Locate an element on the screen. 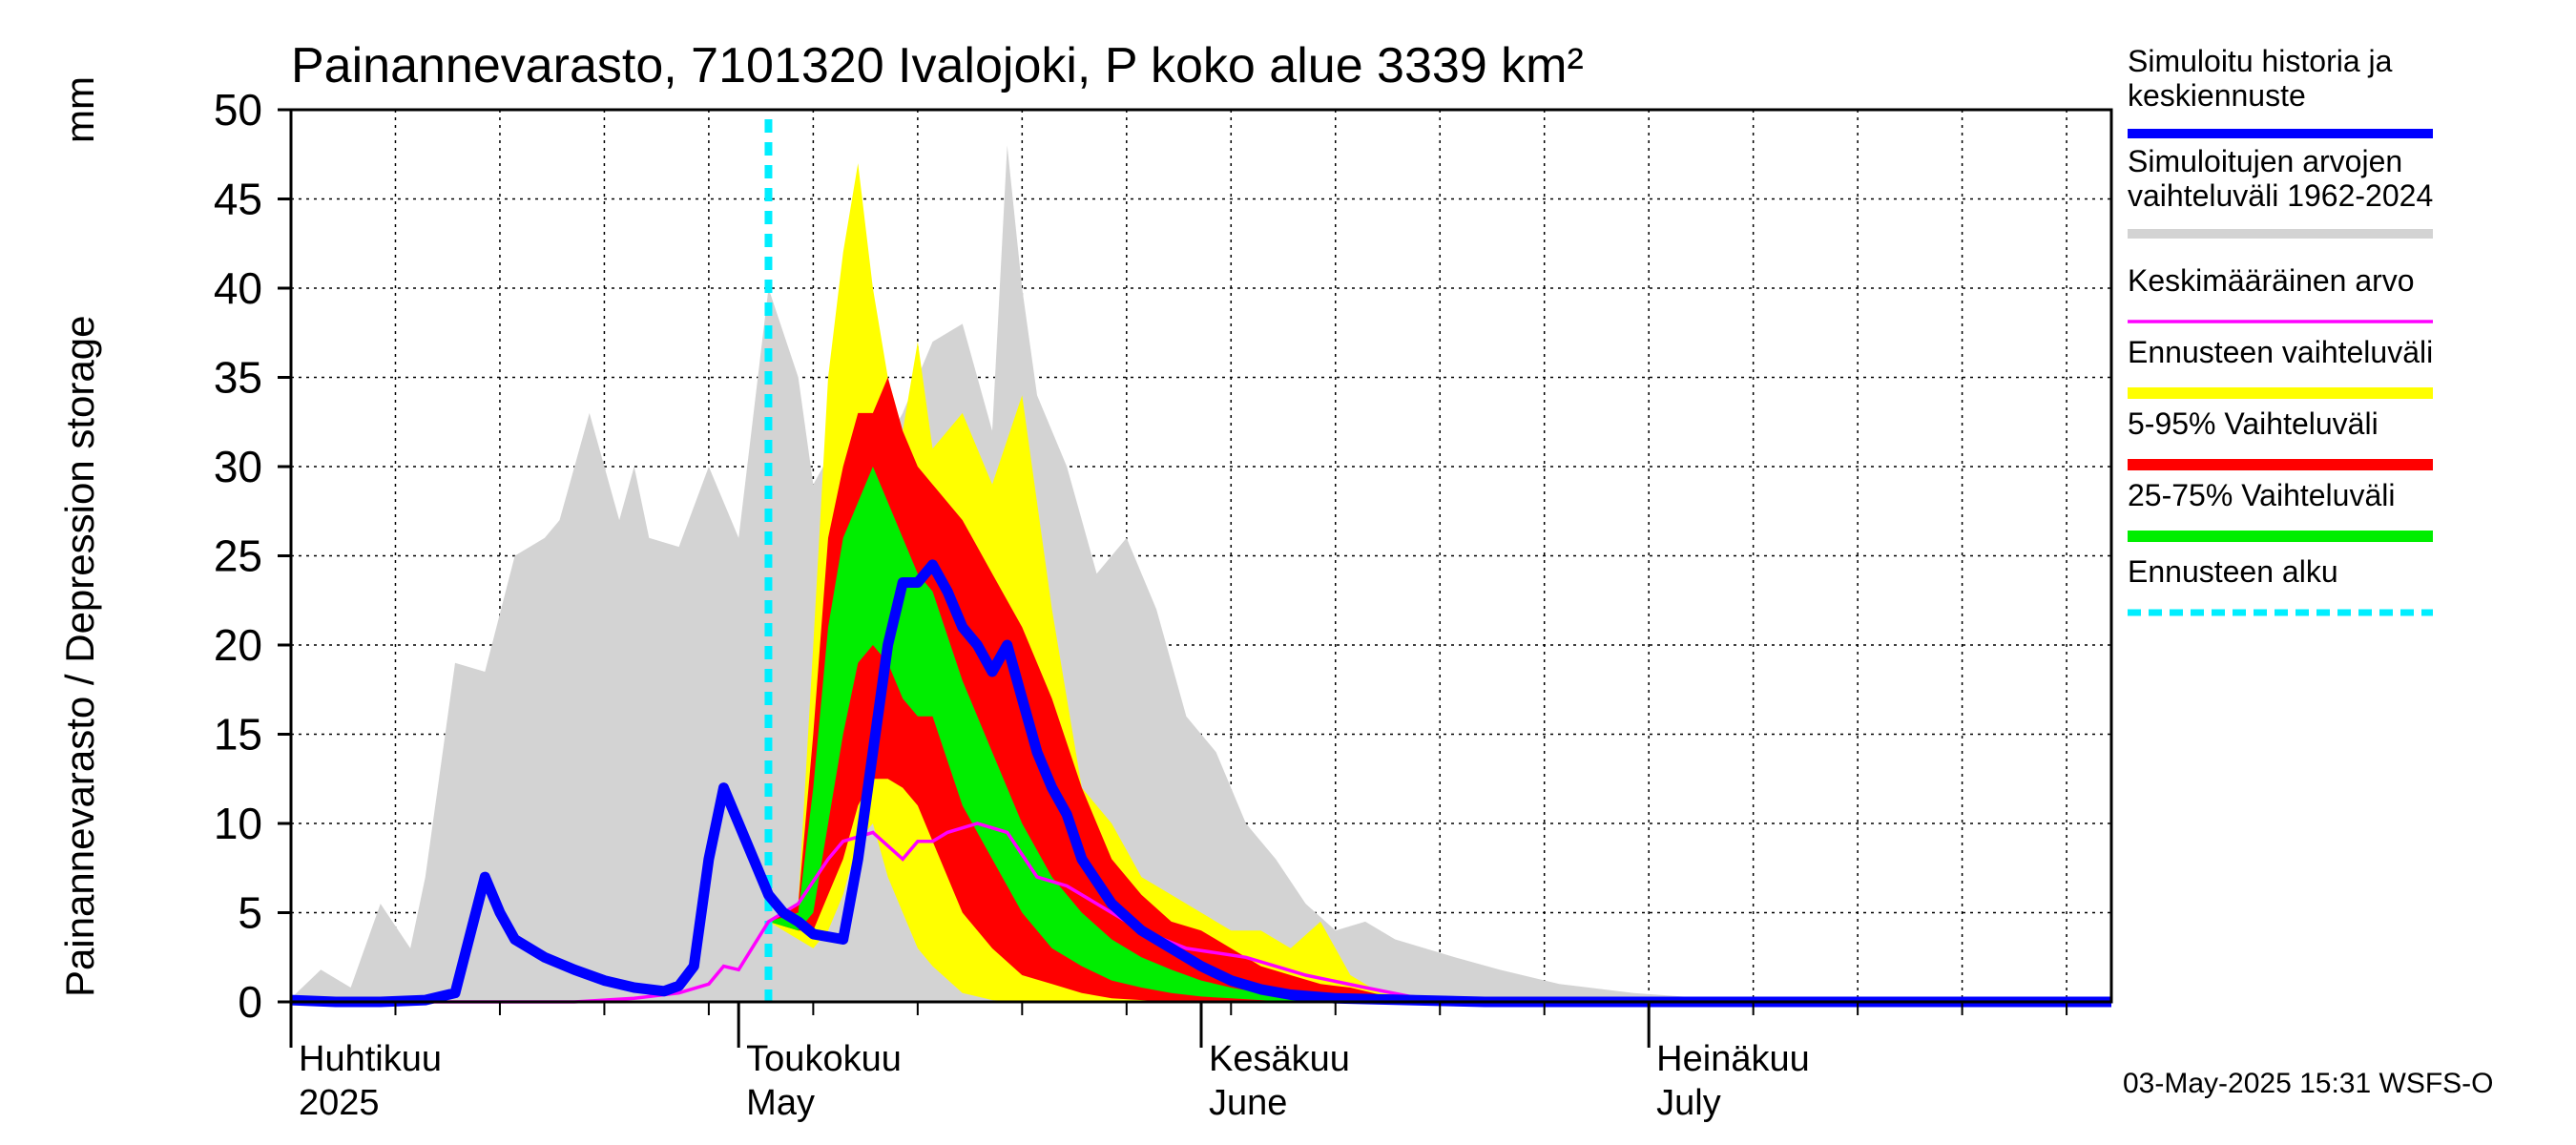 This screenshot has width=2576, height=1145. x-year-label: May is located at coordinates (780, 1103).